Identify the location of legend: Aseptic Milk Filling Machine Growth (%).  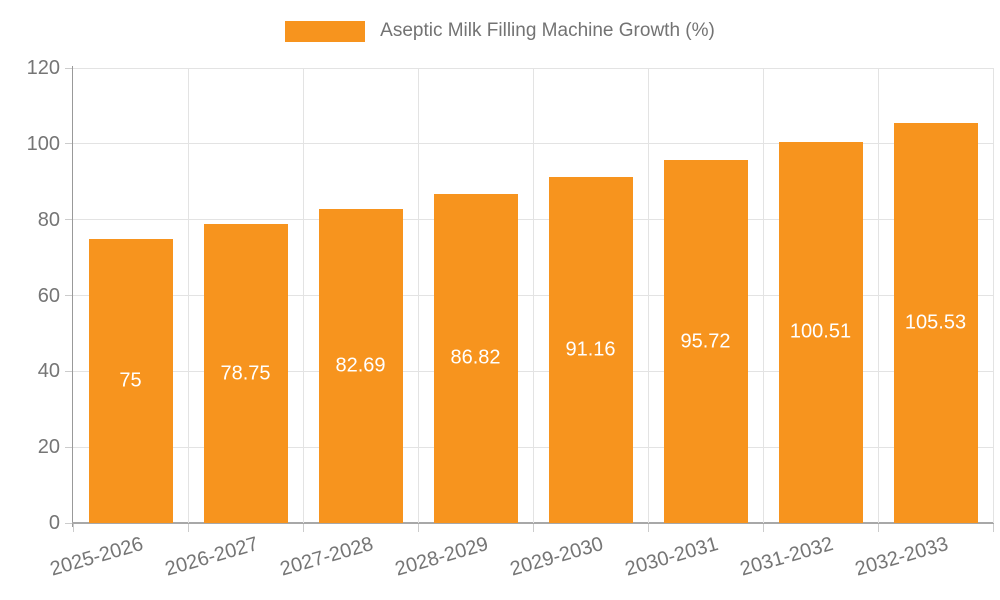
(500, 31).